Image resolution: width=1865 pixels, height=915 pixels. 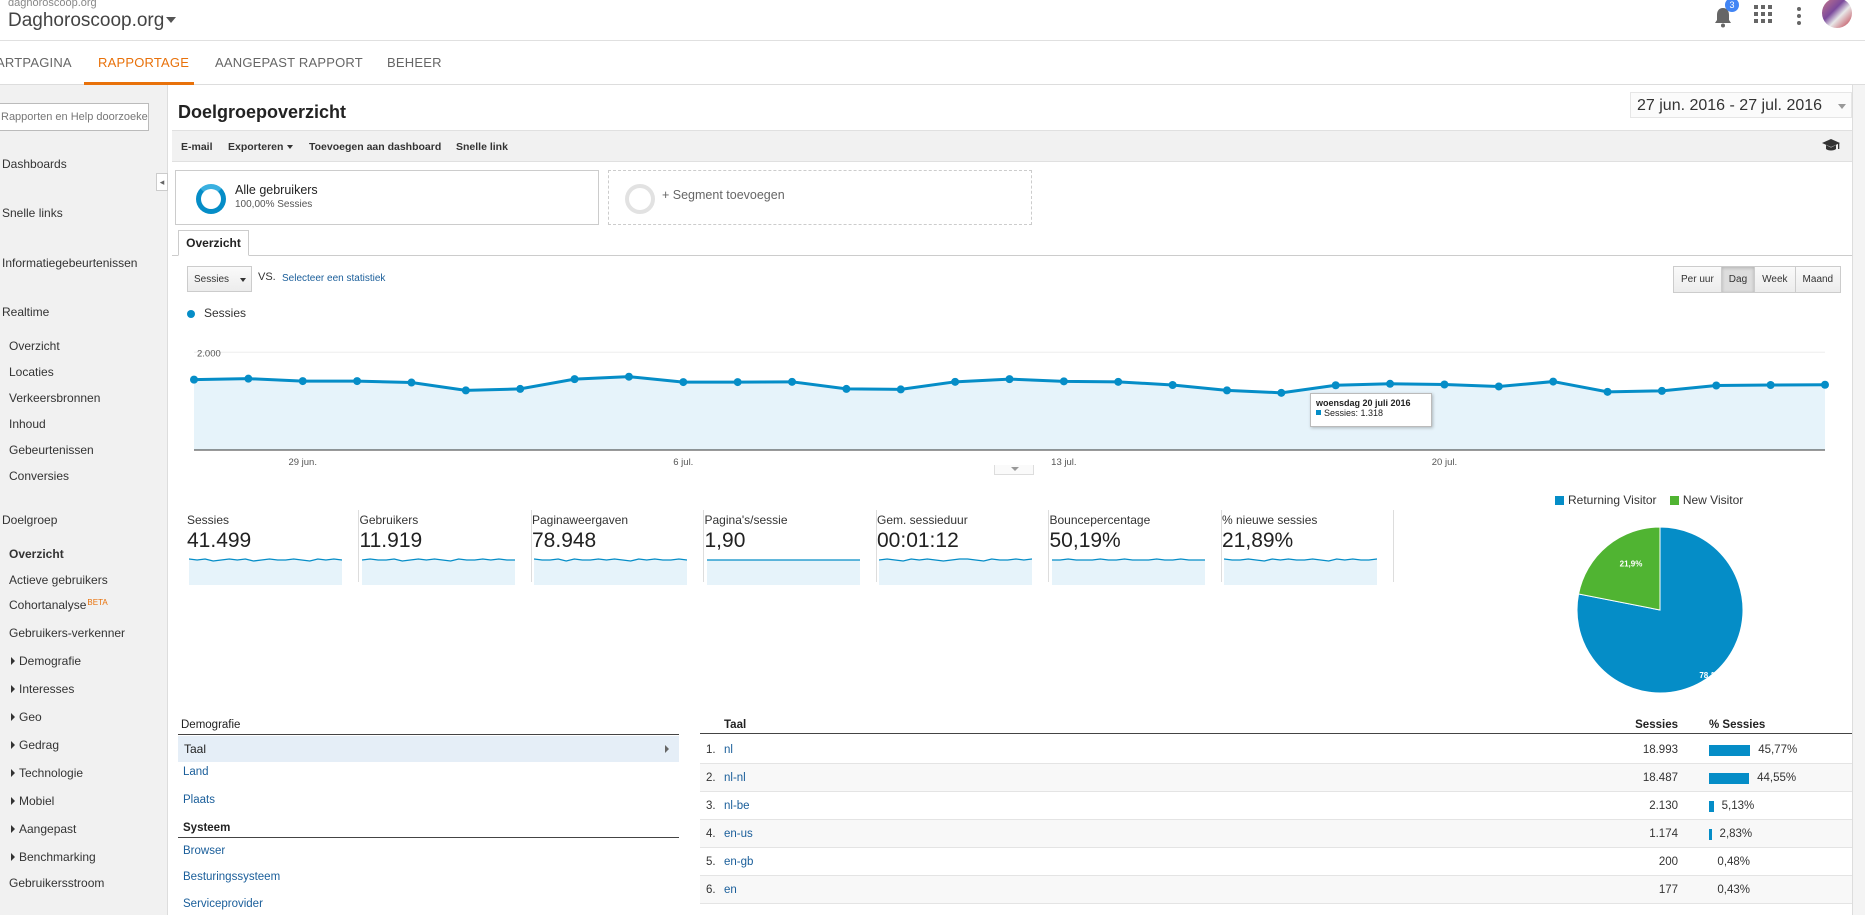 What do you see at coordinates (261, 147) in the screenshot?
I see `export-button: Exporteren` at bounding box center [261, 147].